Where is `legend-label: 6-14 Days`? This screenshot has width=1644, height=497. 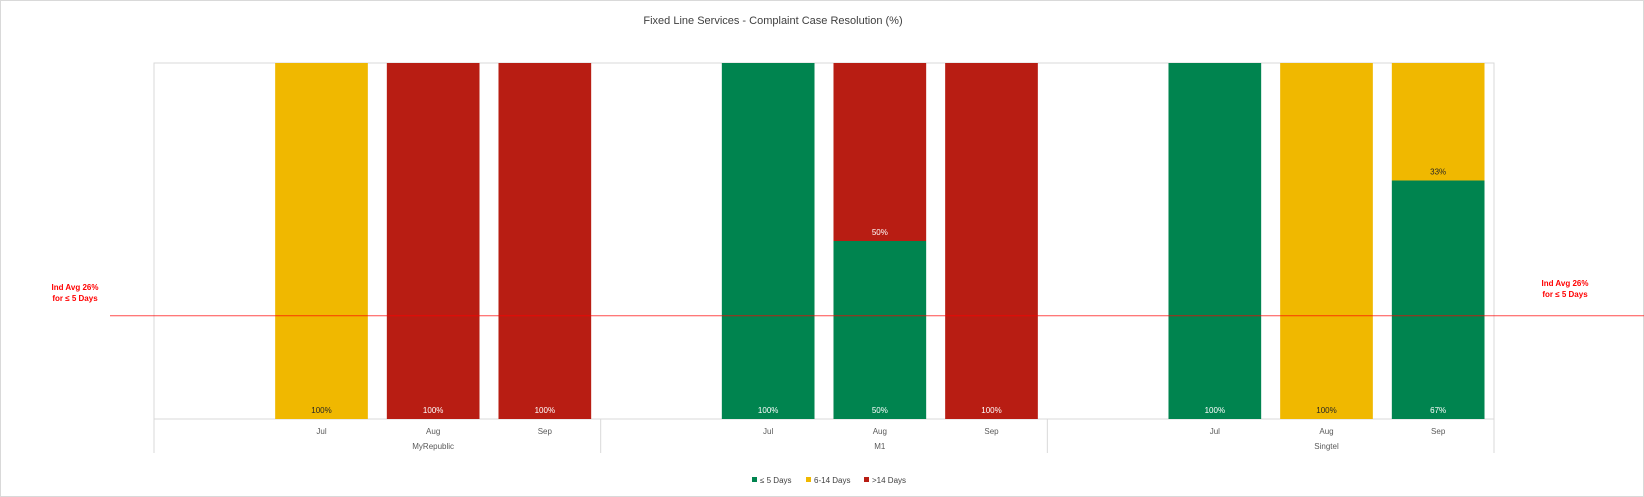 legend-label: 6-14 Days is located at coordinates (832, 480).